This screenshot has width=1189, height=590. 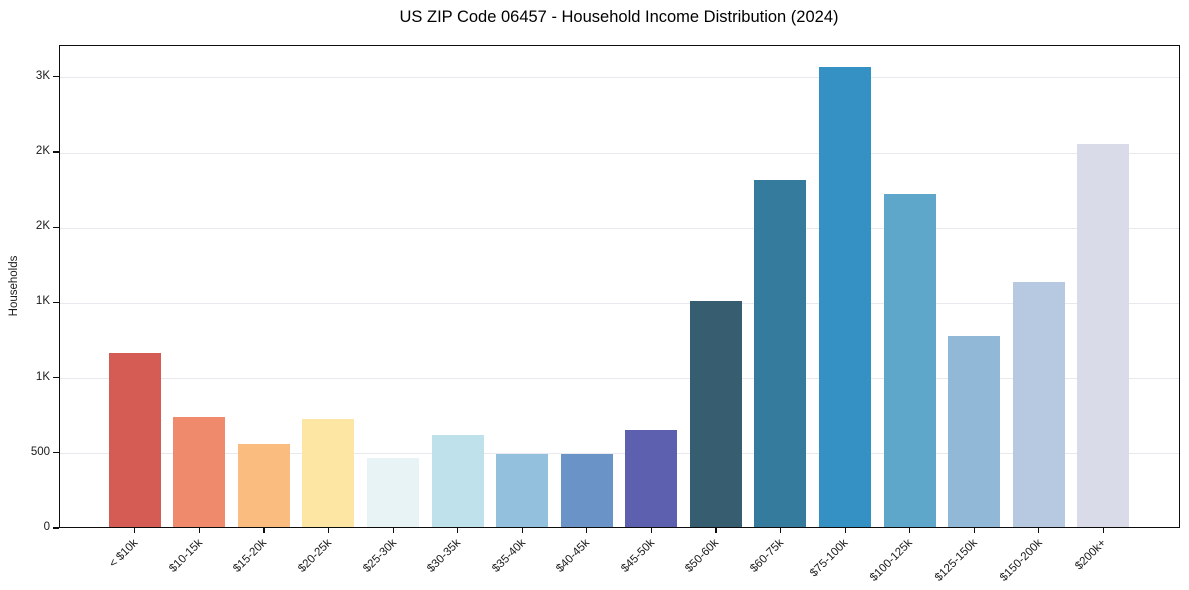 What do you see at coordinates (392, 492) in the screenshot?
I see `bar-$25-30k` at bounding box center [392, 492].